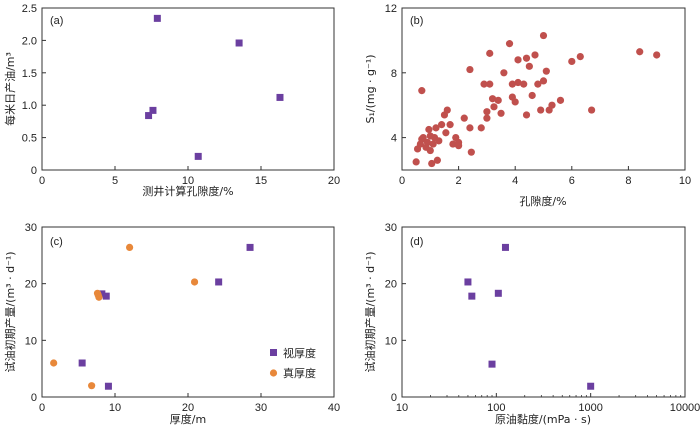  Describe the element at coordinates (292, 363) in the screenshot. I see `panel-c-legend: 视厚度 真厚度` at that location.